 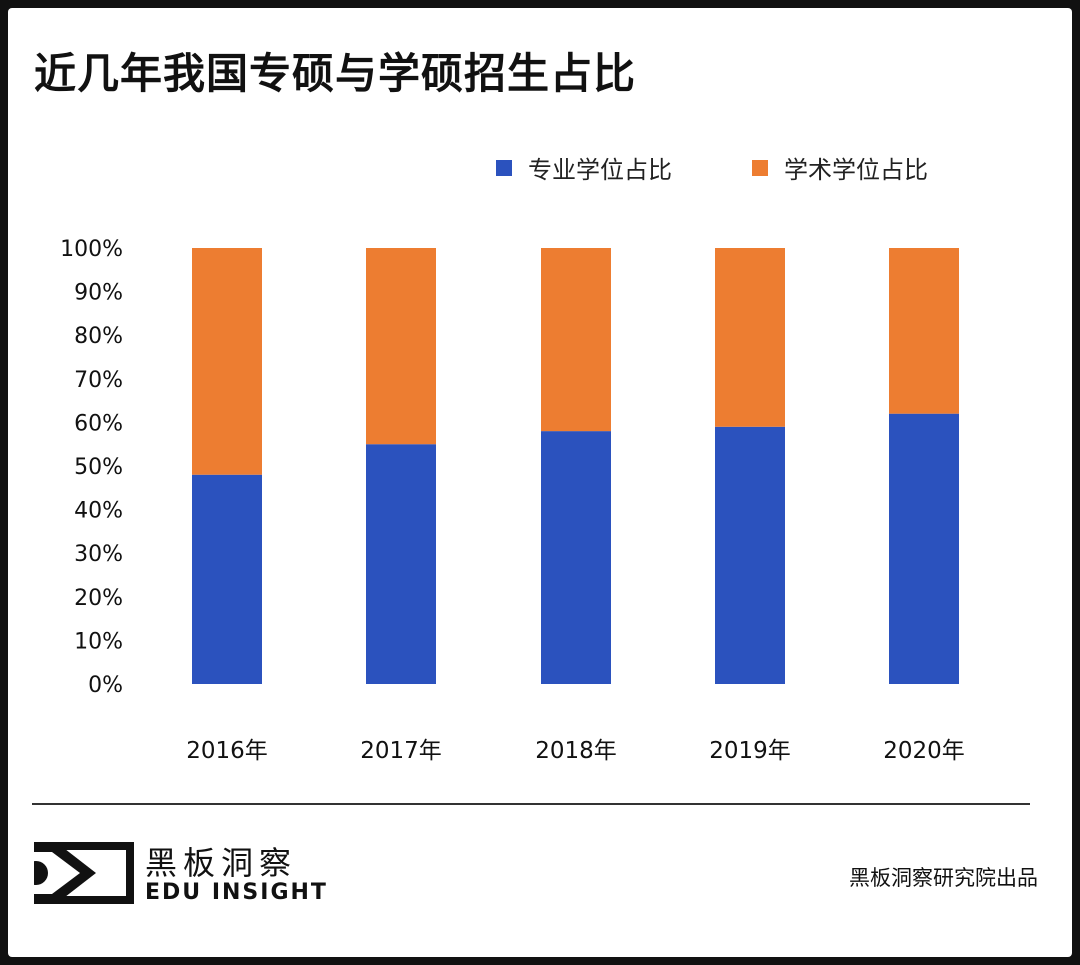 I want to click on brand-name-cn: 黑板洞察, so click(x=221, y=863).